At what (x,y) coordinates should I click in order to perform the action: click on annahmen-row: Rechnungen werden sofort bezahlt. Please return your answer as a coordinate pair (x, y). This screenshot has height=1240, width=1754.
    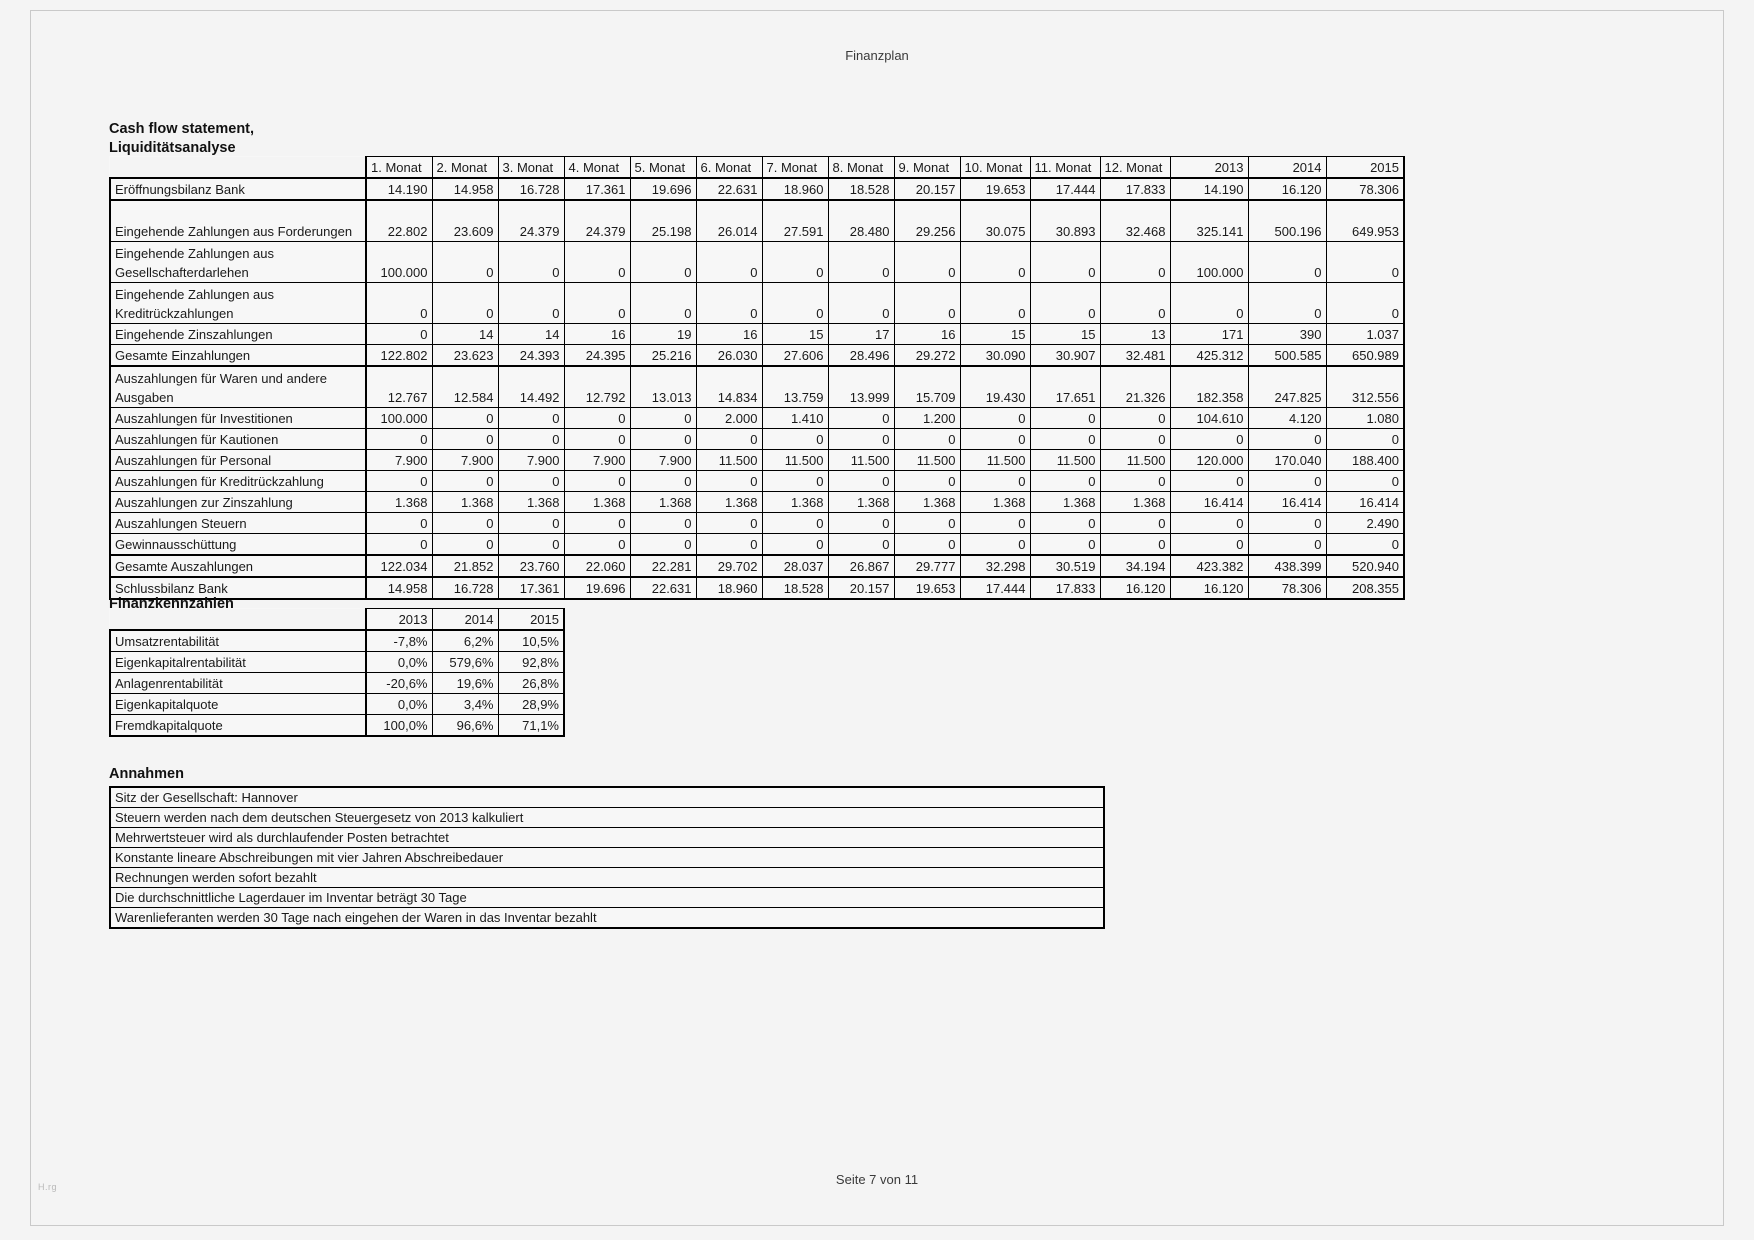
    Looking at the image, I should click on (607, 877).